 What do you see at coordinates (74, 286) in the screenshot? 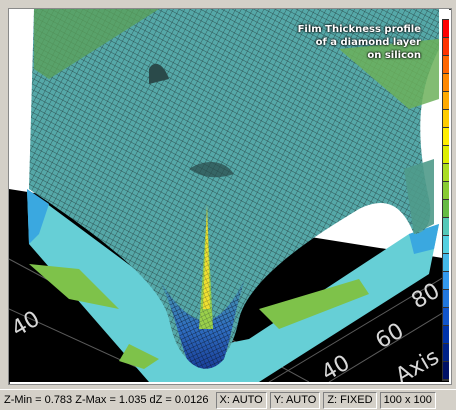
I see `floor-green-left` at bounding box center [74, 286].